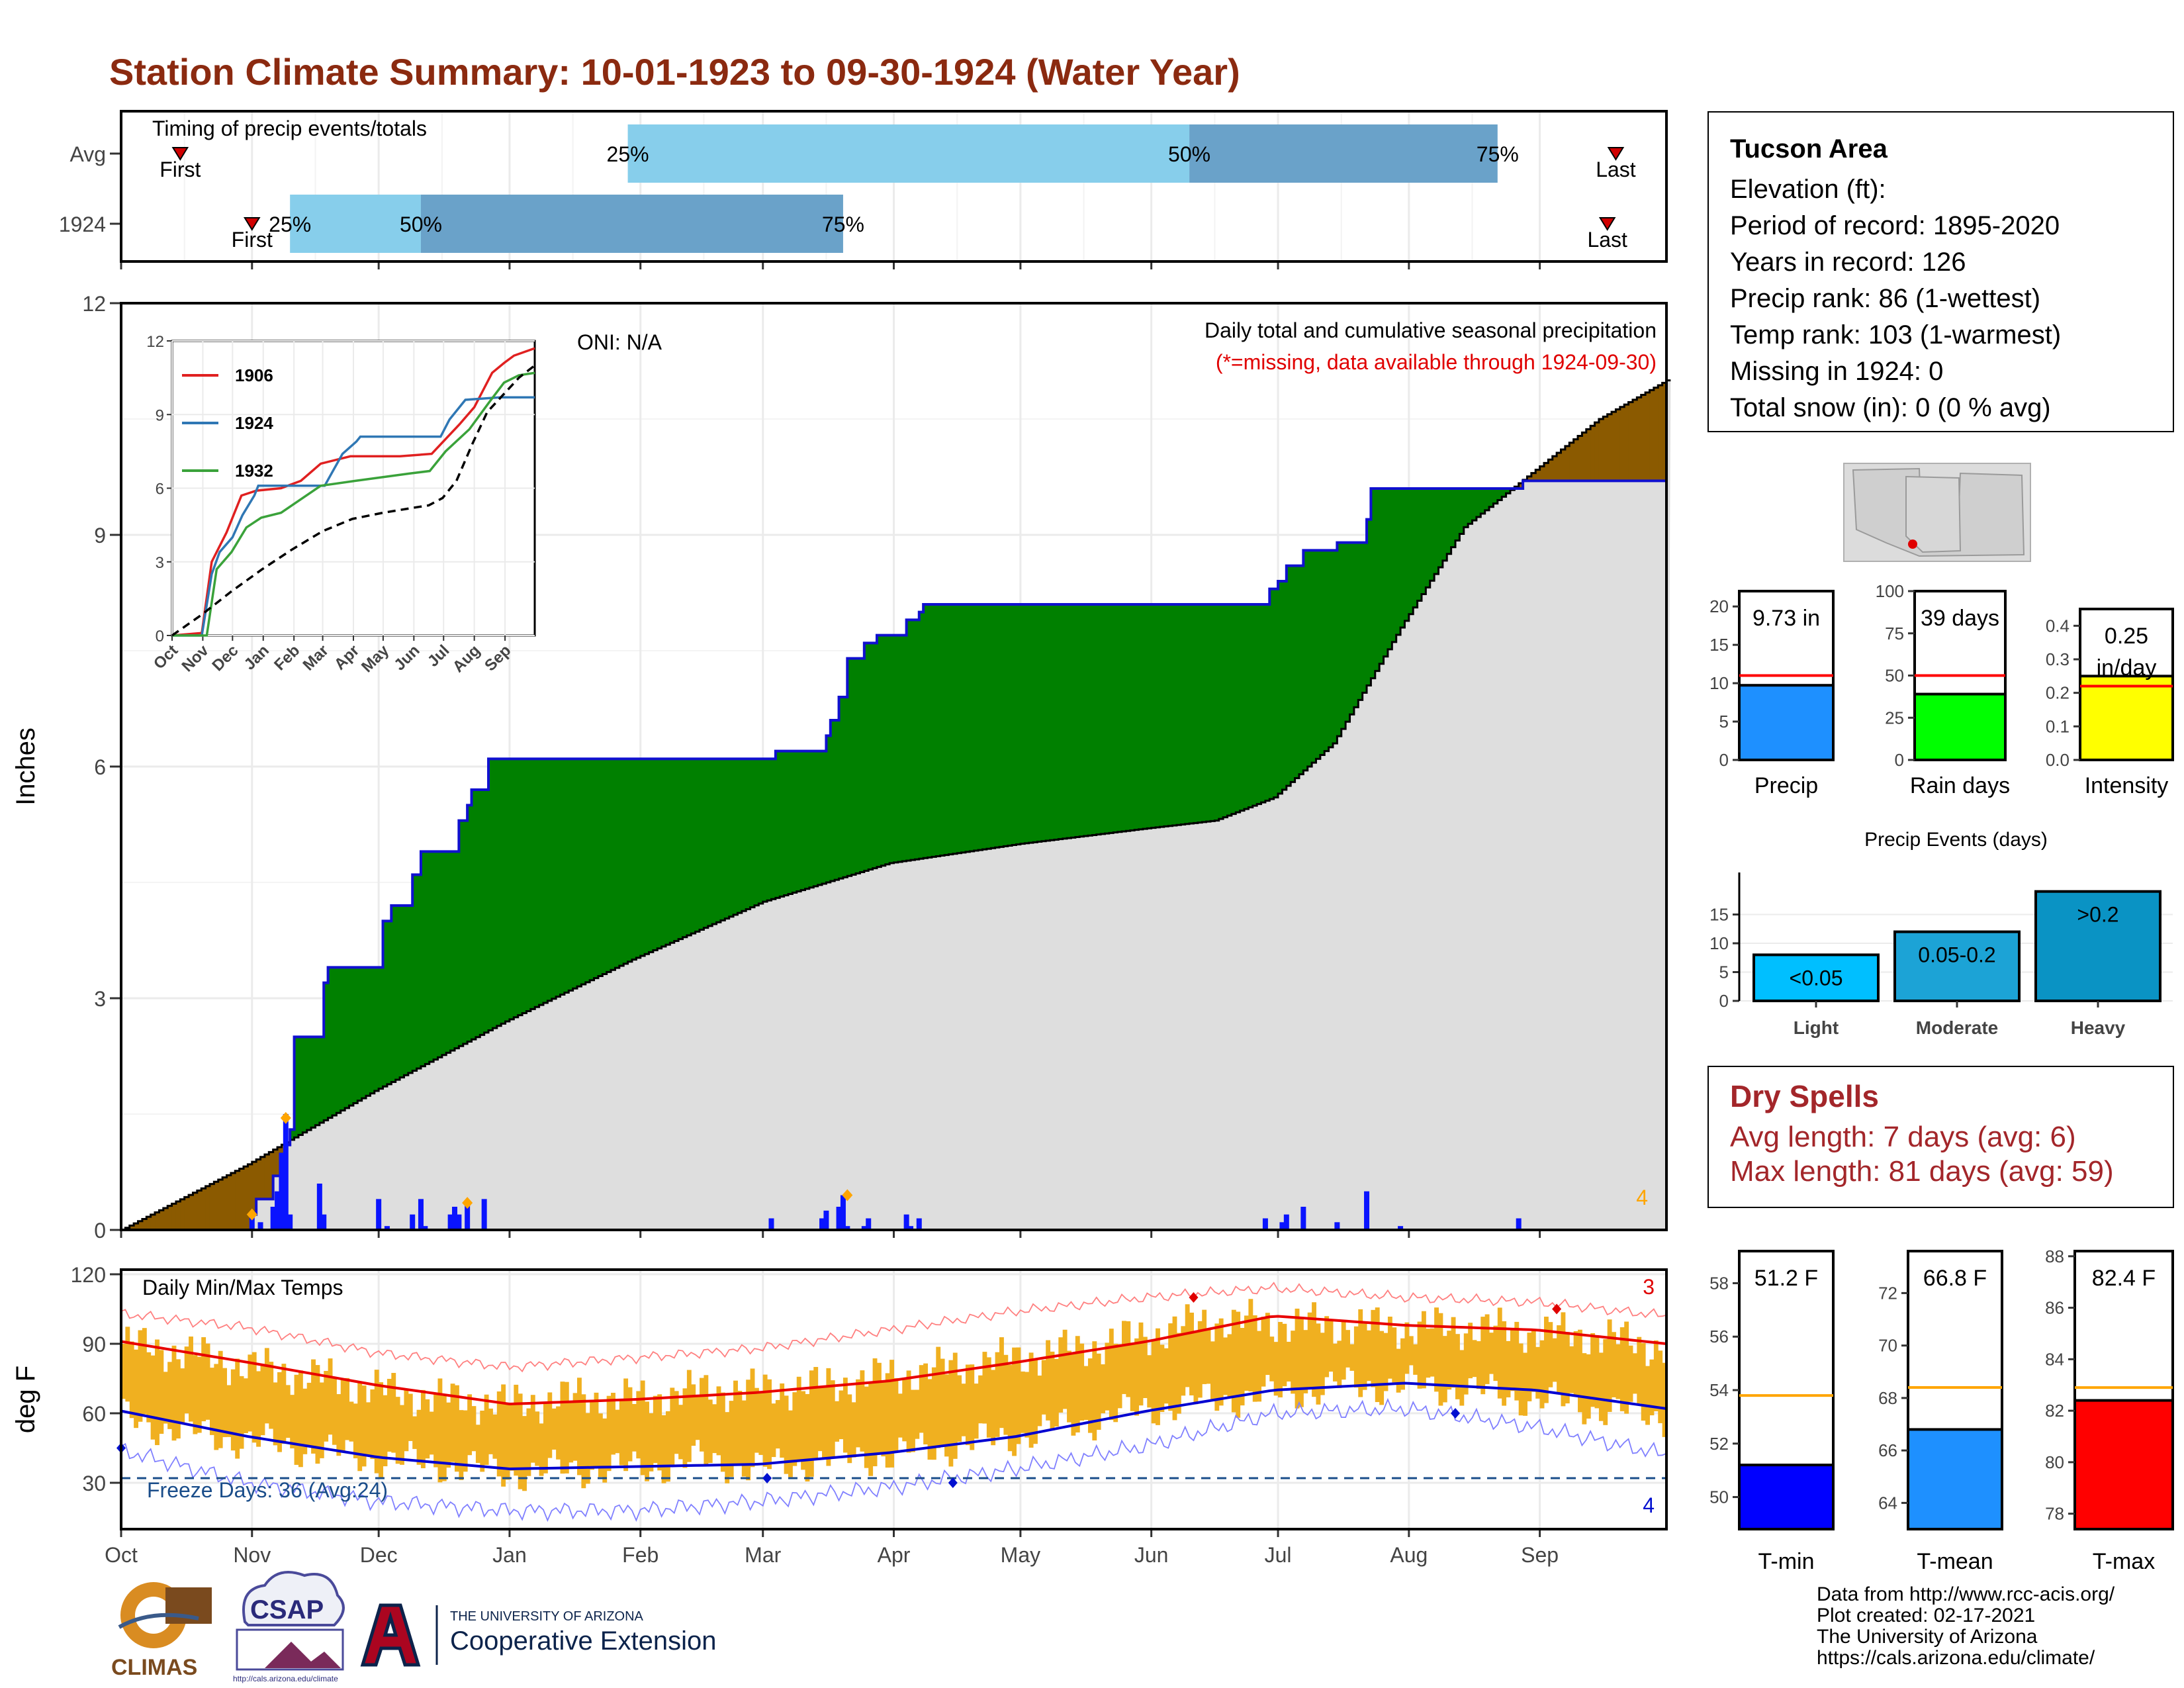 The height and width of the screenshot is (1688, 2184). Describe the element at coordinates (1809, 149) in the screenshot. I see `station-name: Tucson Area` at that location.